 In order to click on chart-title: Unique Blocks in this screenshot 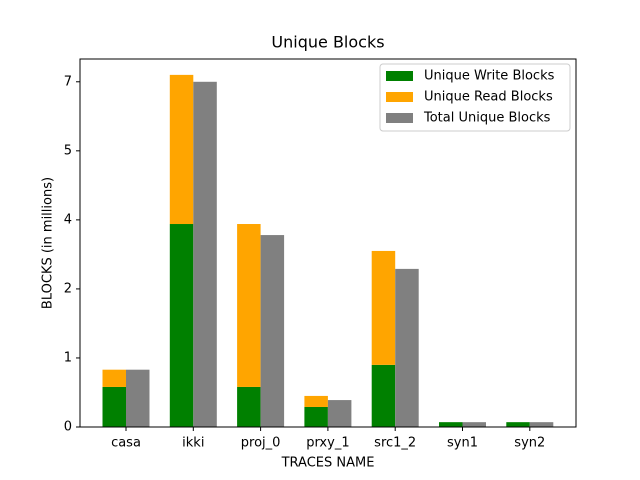, I will do `click(327, 42)`.